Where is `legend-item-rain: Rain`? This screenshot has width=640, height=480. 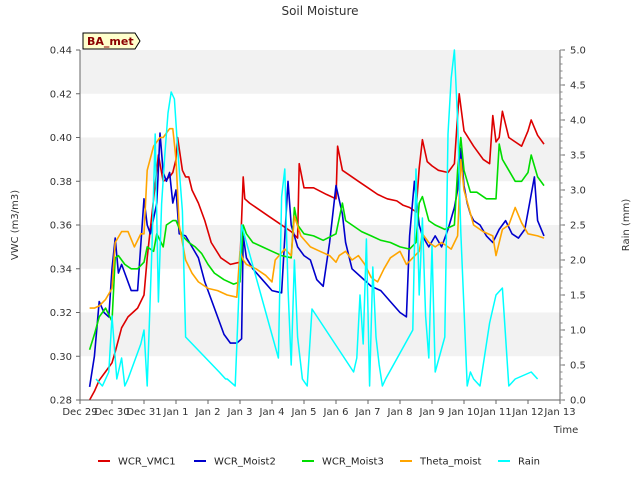 legend-item-rain: Rain is located at coordinates (519, 462).